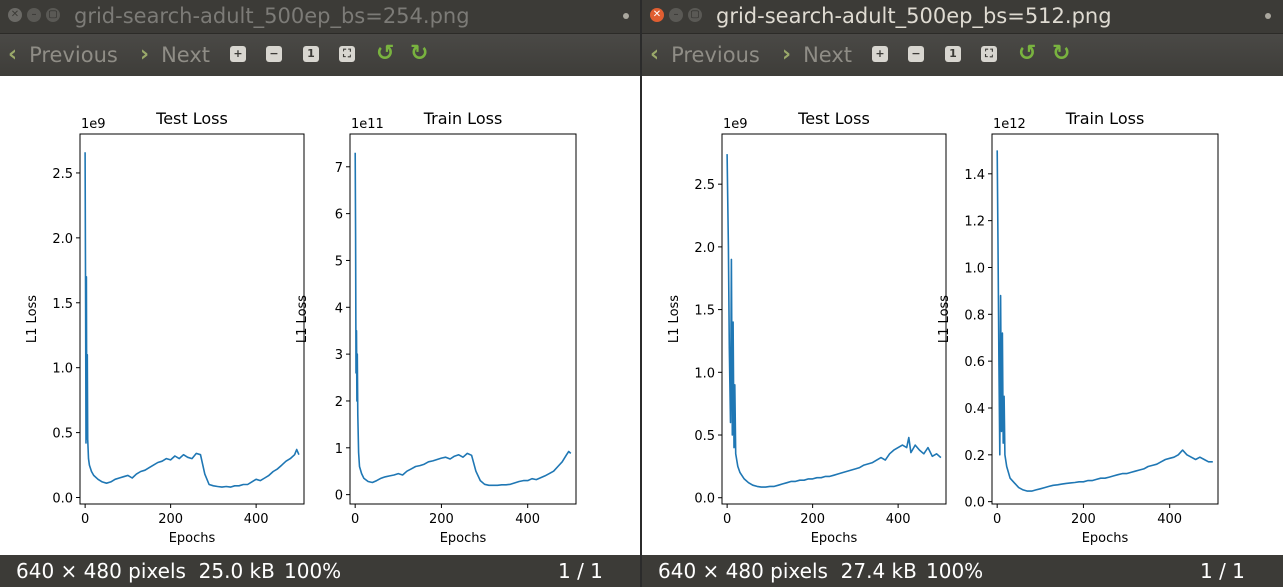 Image resolution: width=1283 pixels, height=587 pixels. I want to click on y-tick-label: 2, so click(339, 402).